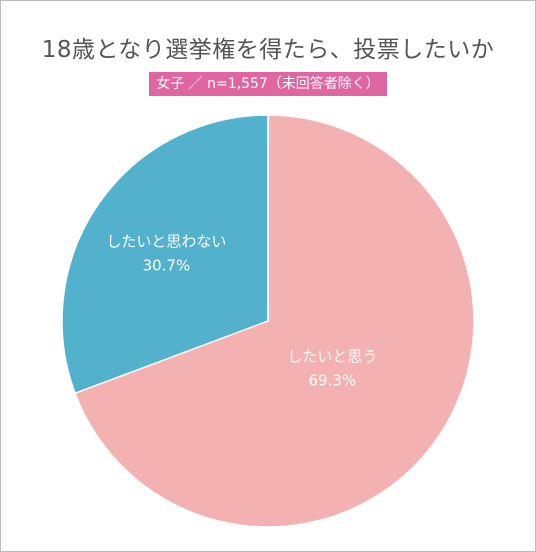  Describe the element at coordinates (332, 381) in the screenshot. I see `slice-value-yes: 69.3%` at that location.